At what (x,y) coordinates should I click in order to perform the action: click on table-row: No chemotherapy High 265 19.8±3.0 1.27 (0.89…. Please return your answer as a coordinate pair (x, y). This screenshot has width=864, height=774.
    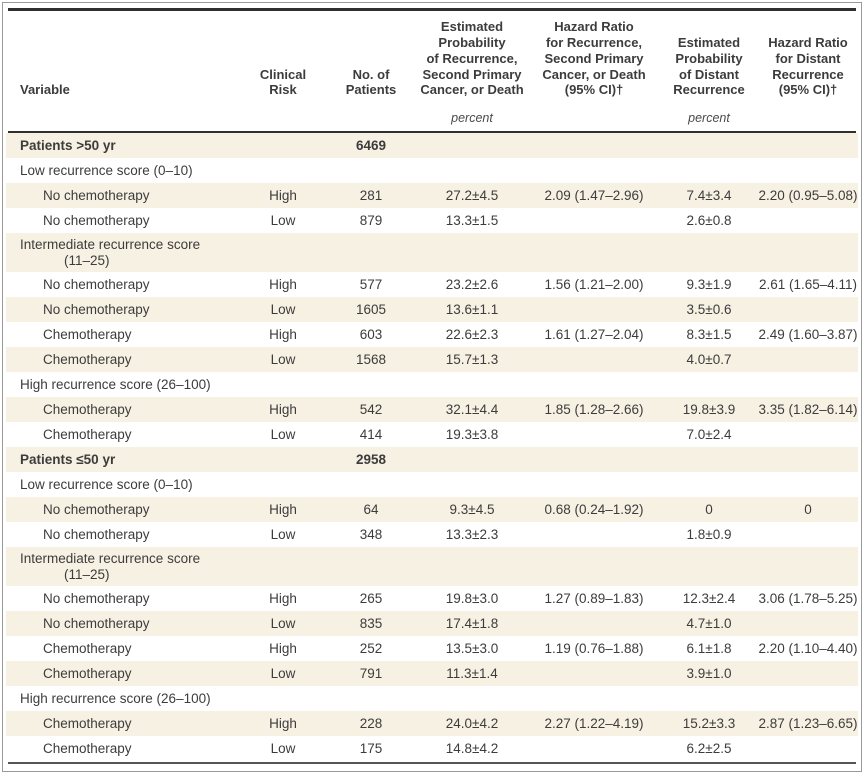
    Looking at the image, I should click on (432, 598).